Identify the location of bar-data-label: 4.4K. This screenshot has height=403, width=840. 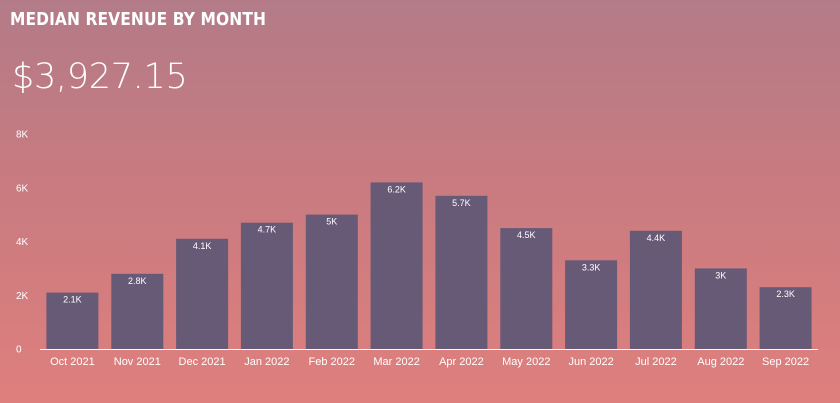
(656, 238).